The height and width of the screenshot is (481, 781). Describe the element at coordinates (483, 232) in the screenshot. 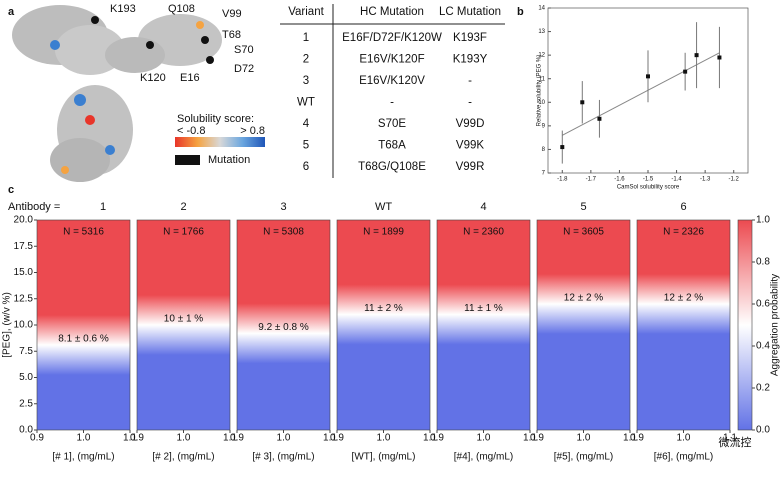

I see `n-label: N = 2360` at that location.